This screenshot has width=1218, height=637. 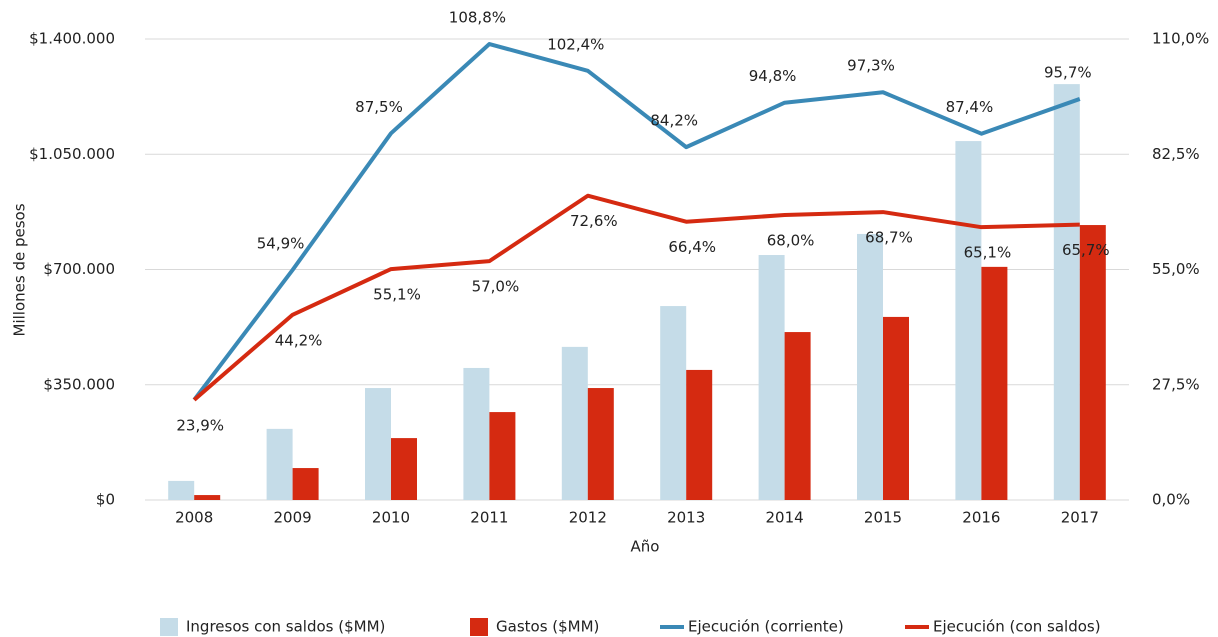 What do you see at coordinates (20, 269) in the screenshot?
I see `y-axis-title: Millones de pesos` at bounding box center [20, 269].